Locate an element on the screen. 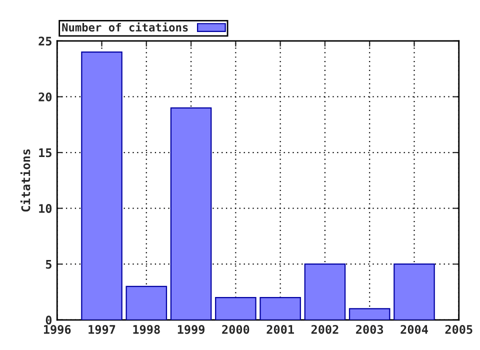  x-tick-label: 2002 is located at coordinates (324, 329).